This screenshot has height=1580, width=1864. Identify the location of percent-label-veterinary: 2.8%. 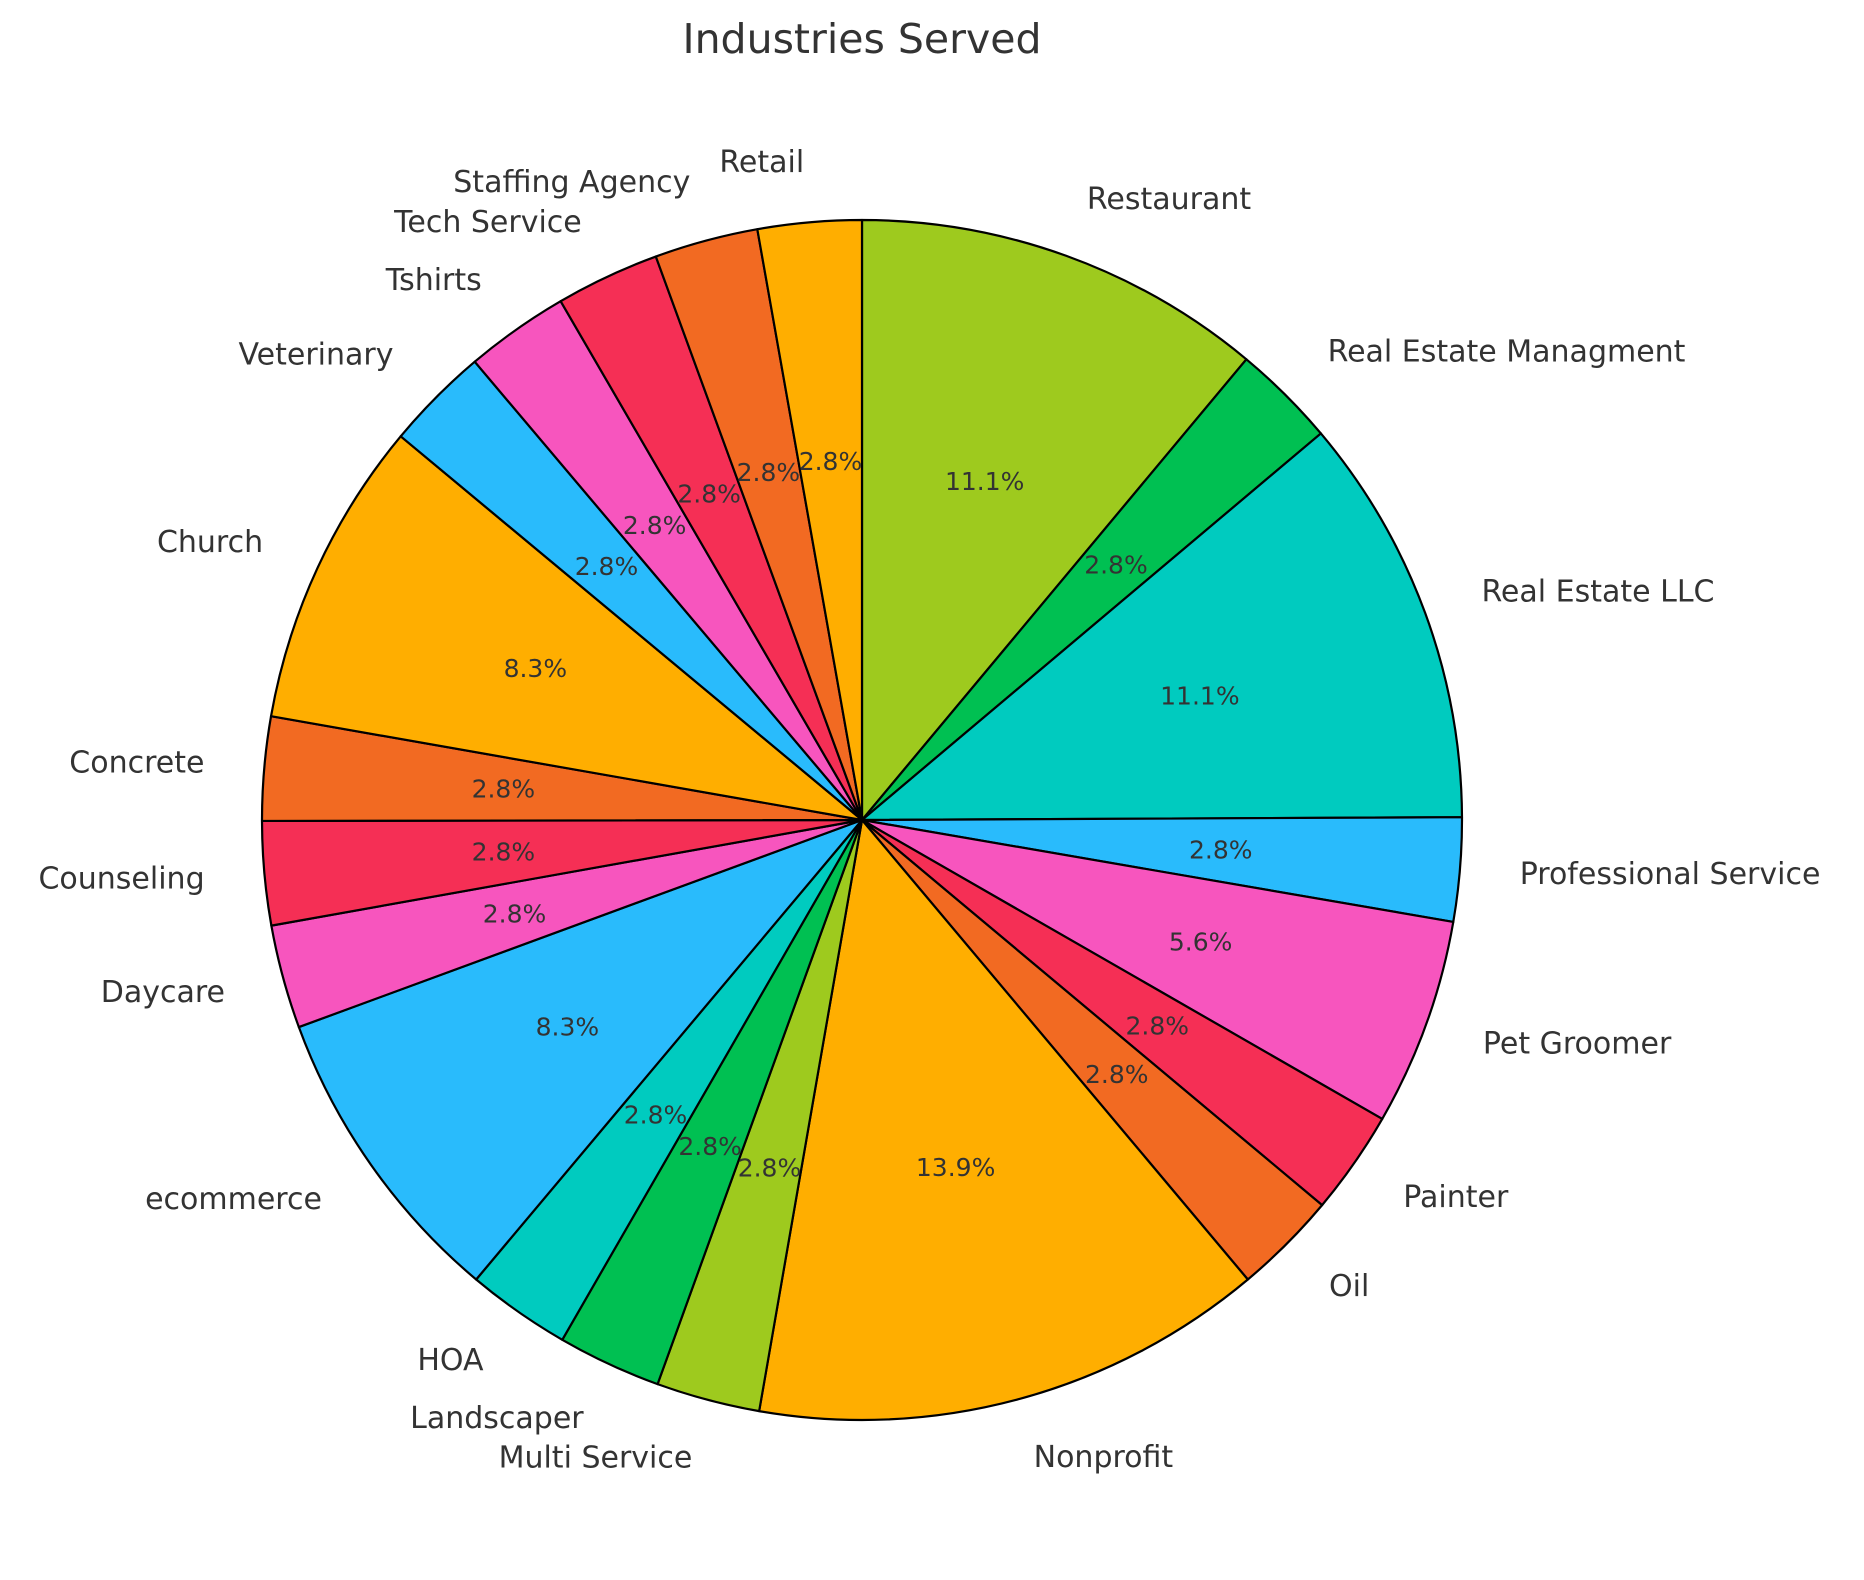
(607, 566).